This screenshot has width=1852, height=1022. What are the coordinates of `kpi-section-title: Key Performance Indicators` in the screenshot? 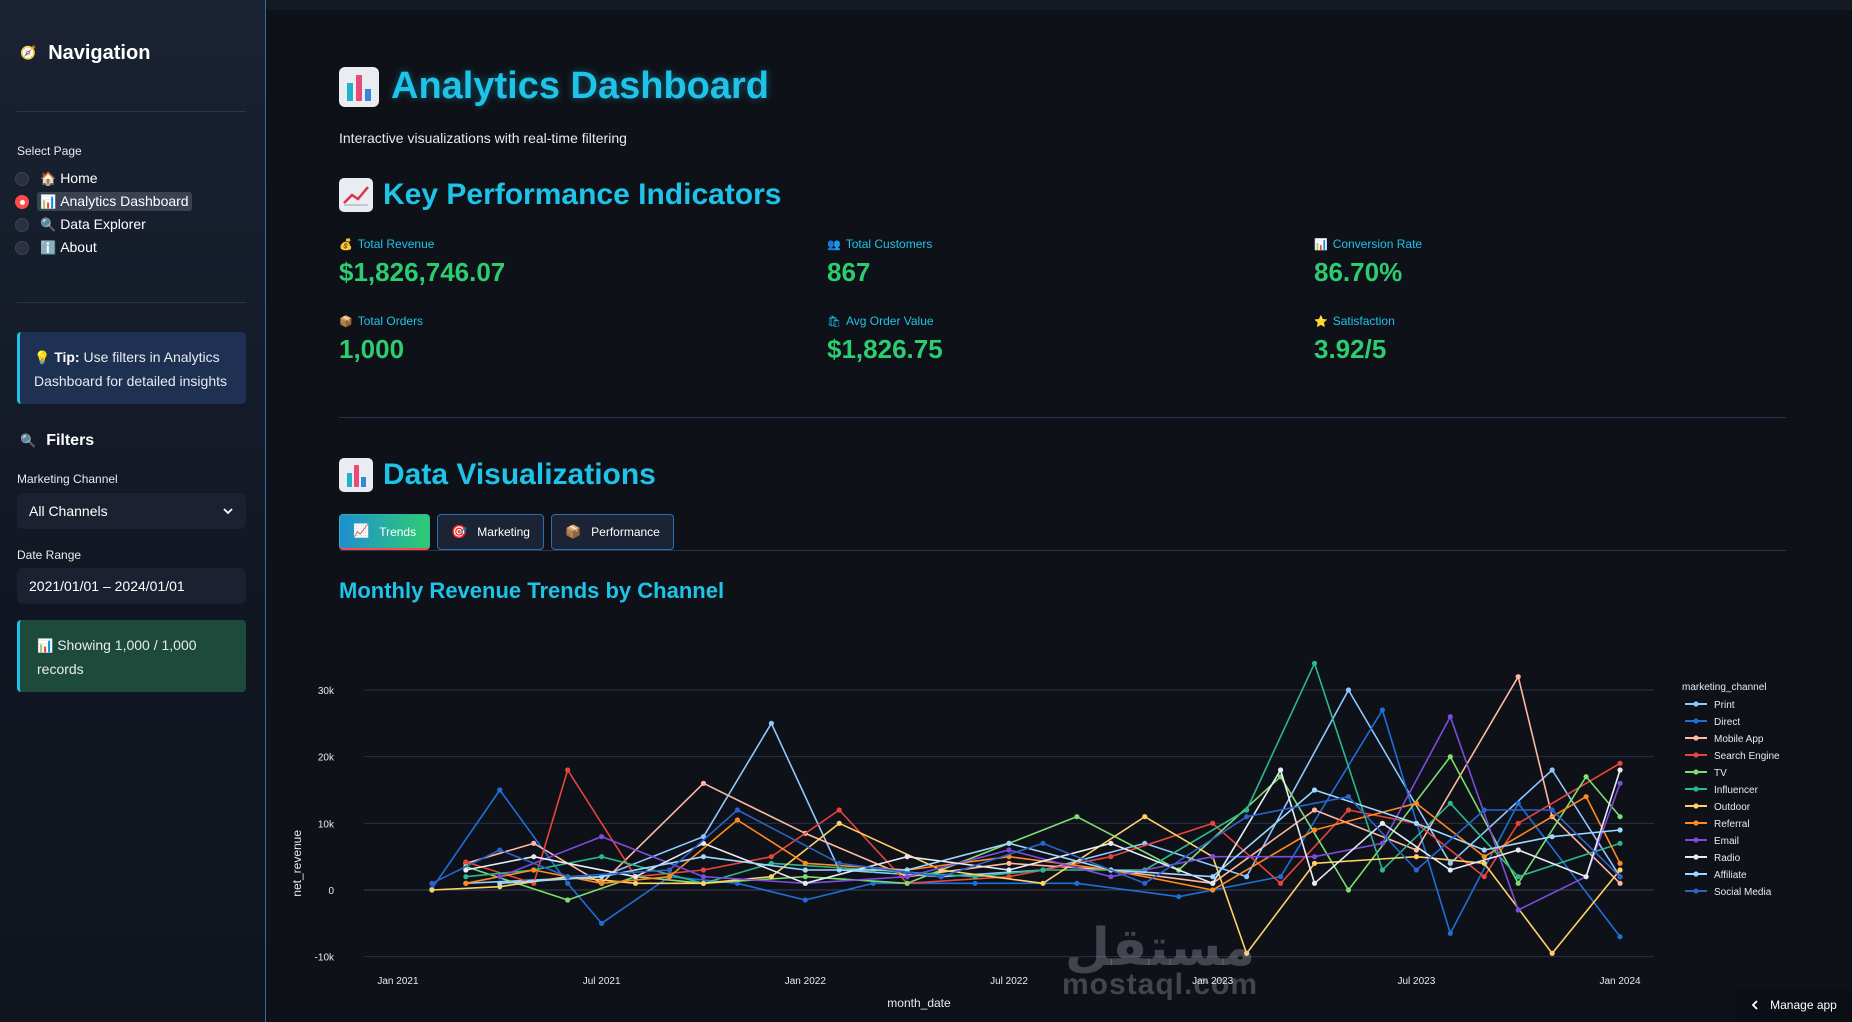 It's located at (560, 195).